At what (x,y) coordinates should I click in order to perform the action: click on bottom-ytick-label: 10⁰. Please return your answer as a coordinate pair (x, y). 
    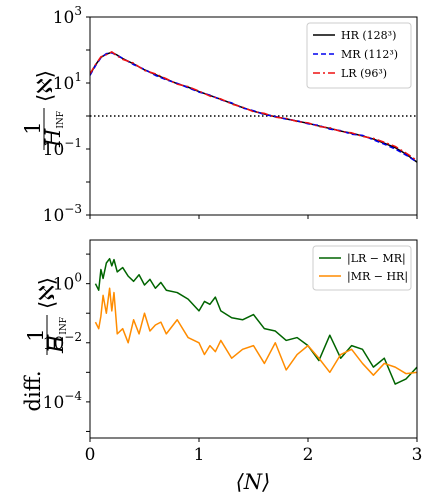
    Looking at the image, I should click on (67, 283).